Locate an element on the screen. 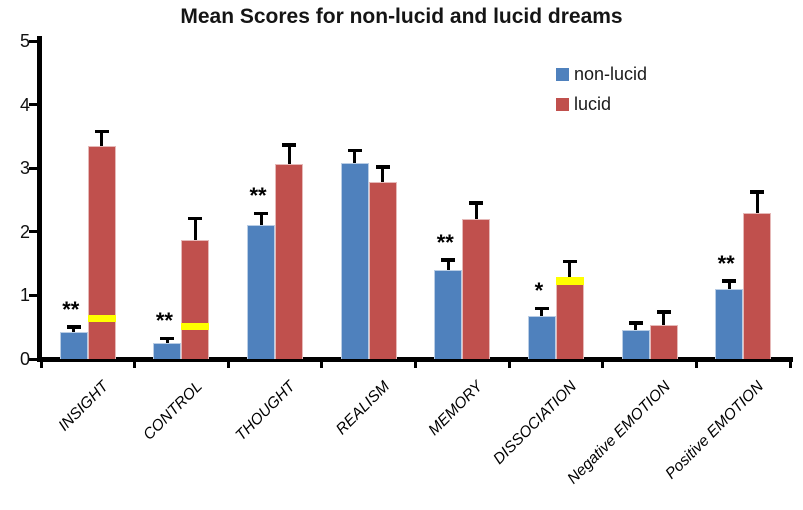  x-axis-label-dissociation: DISSOCIATION is located at coordinates (535, 423).